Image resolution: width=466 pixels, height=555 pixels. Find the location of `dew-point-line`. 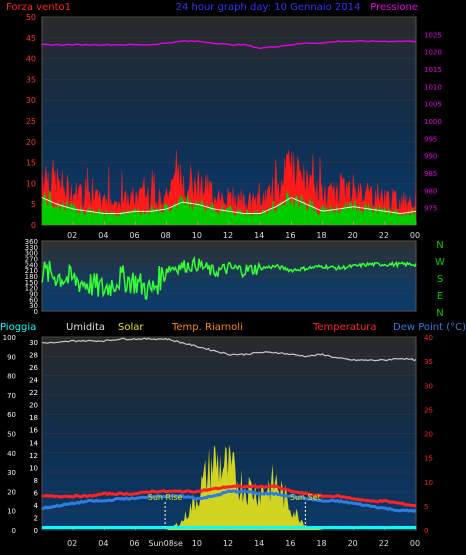

dew-point-line is located at coordinates (229, 501).